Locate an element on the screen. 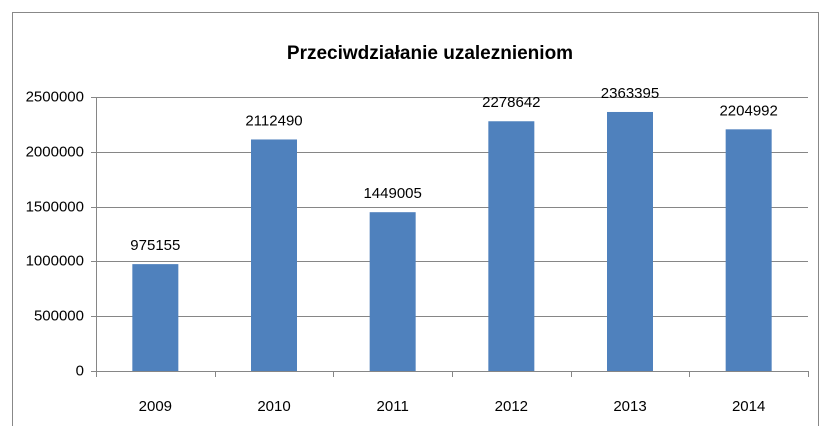  data-label: 975155 is located at coordinates (155, 245).